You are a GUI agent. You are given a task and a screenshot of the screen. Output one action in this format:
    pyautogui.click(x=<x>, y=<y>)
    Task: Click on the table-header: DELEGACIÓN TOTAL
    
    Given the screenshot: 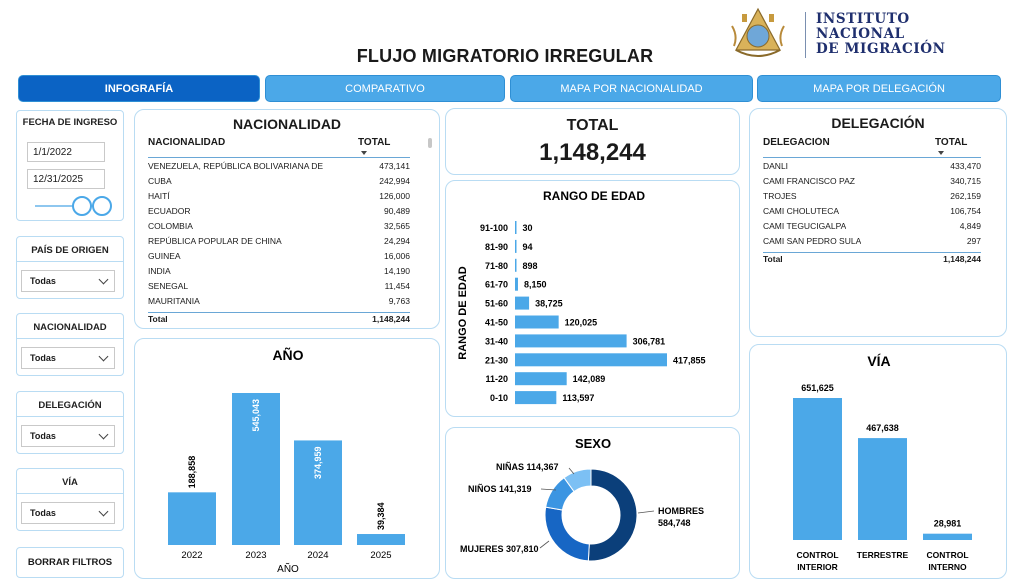 What is the action you would take?
    pyautogui.click(x=872, y=146)
    